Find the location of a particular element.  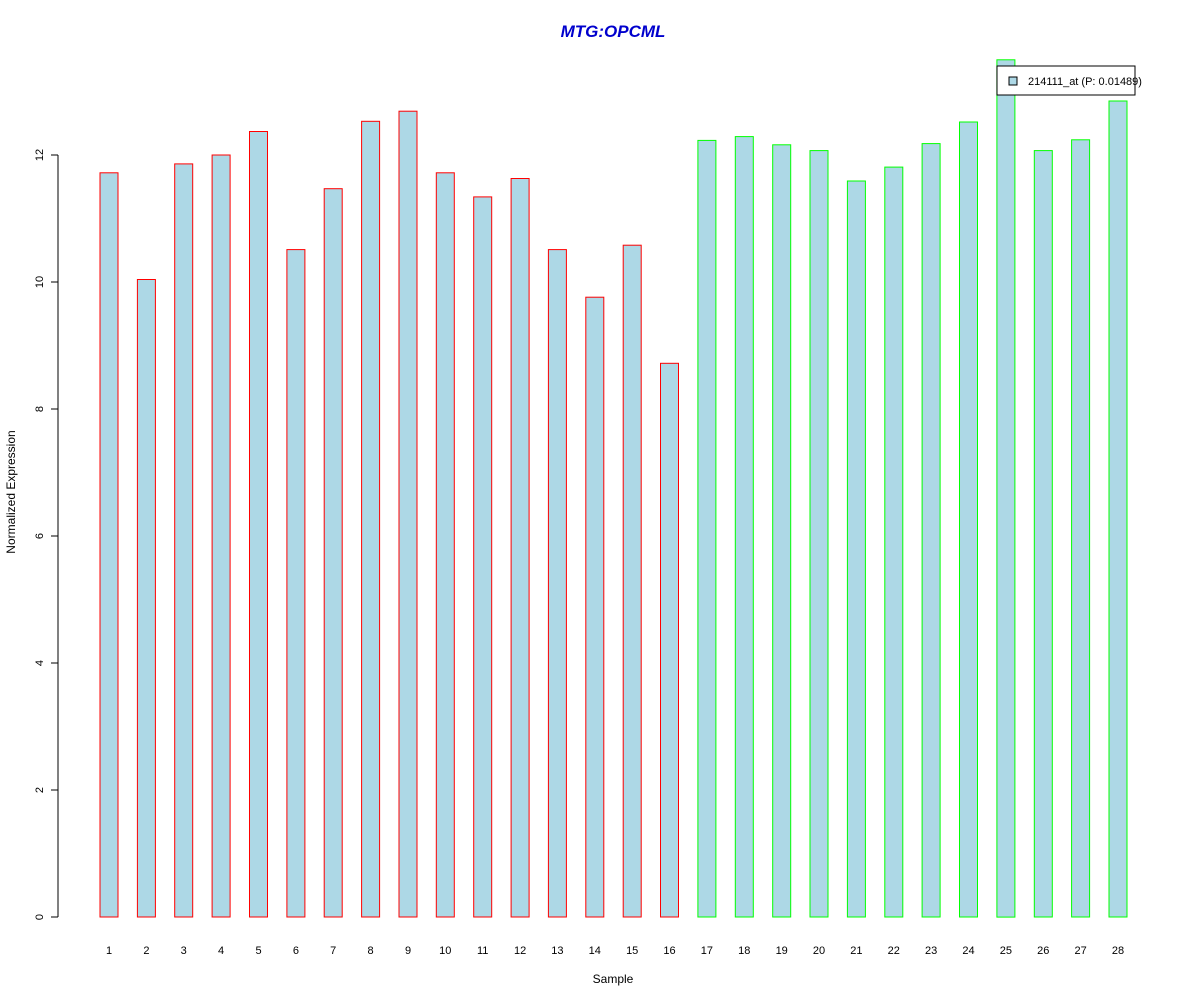

x-tick-label: 8 is located at coordinates (371, 951).